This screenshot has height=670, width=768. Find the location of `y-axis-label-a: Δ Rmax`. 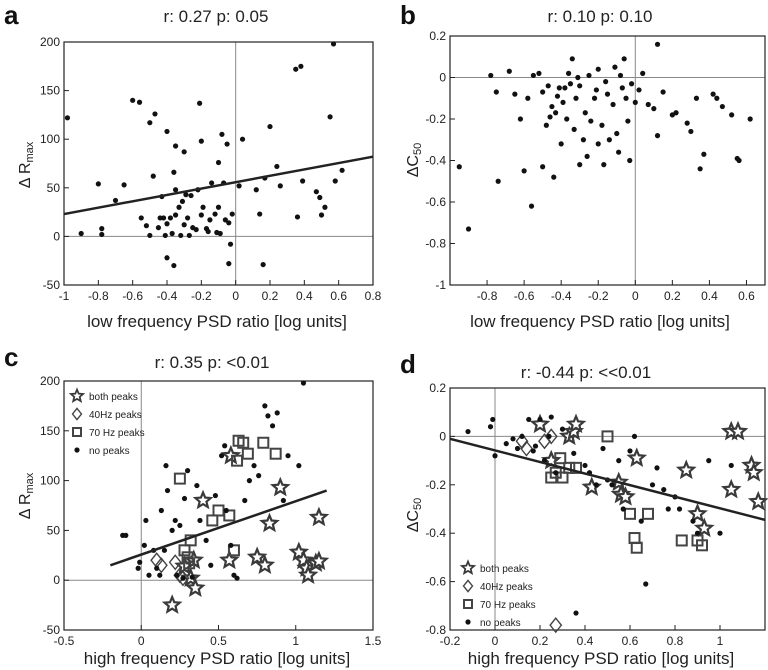

y-axis-label-a: Δ Rmax is located at coordinates (26, 164).